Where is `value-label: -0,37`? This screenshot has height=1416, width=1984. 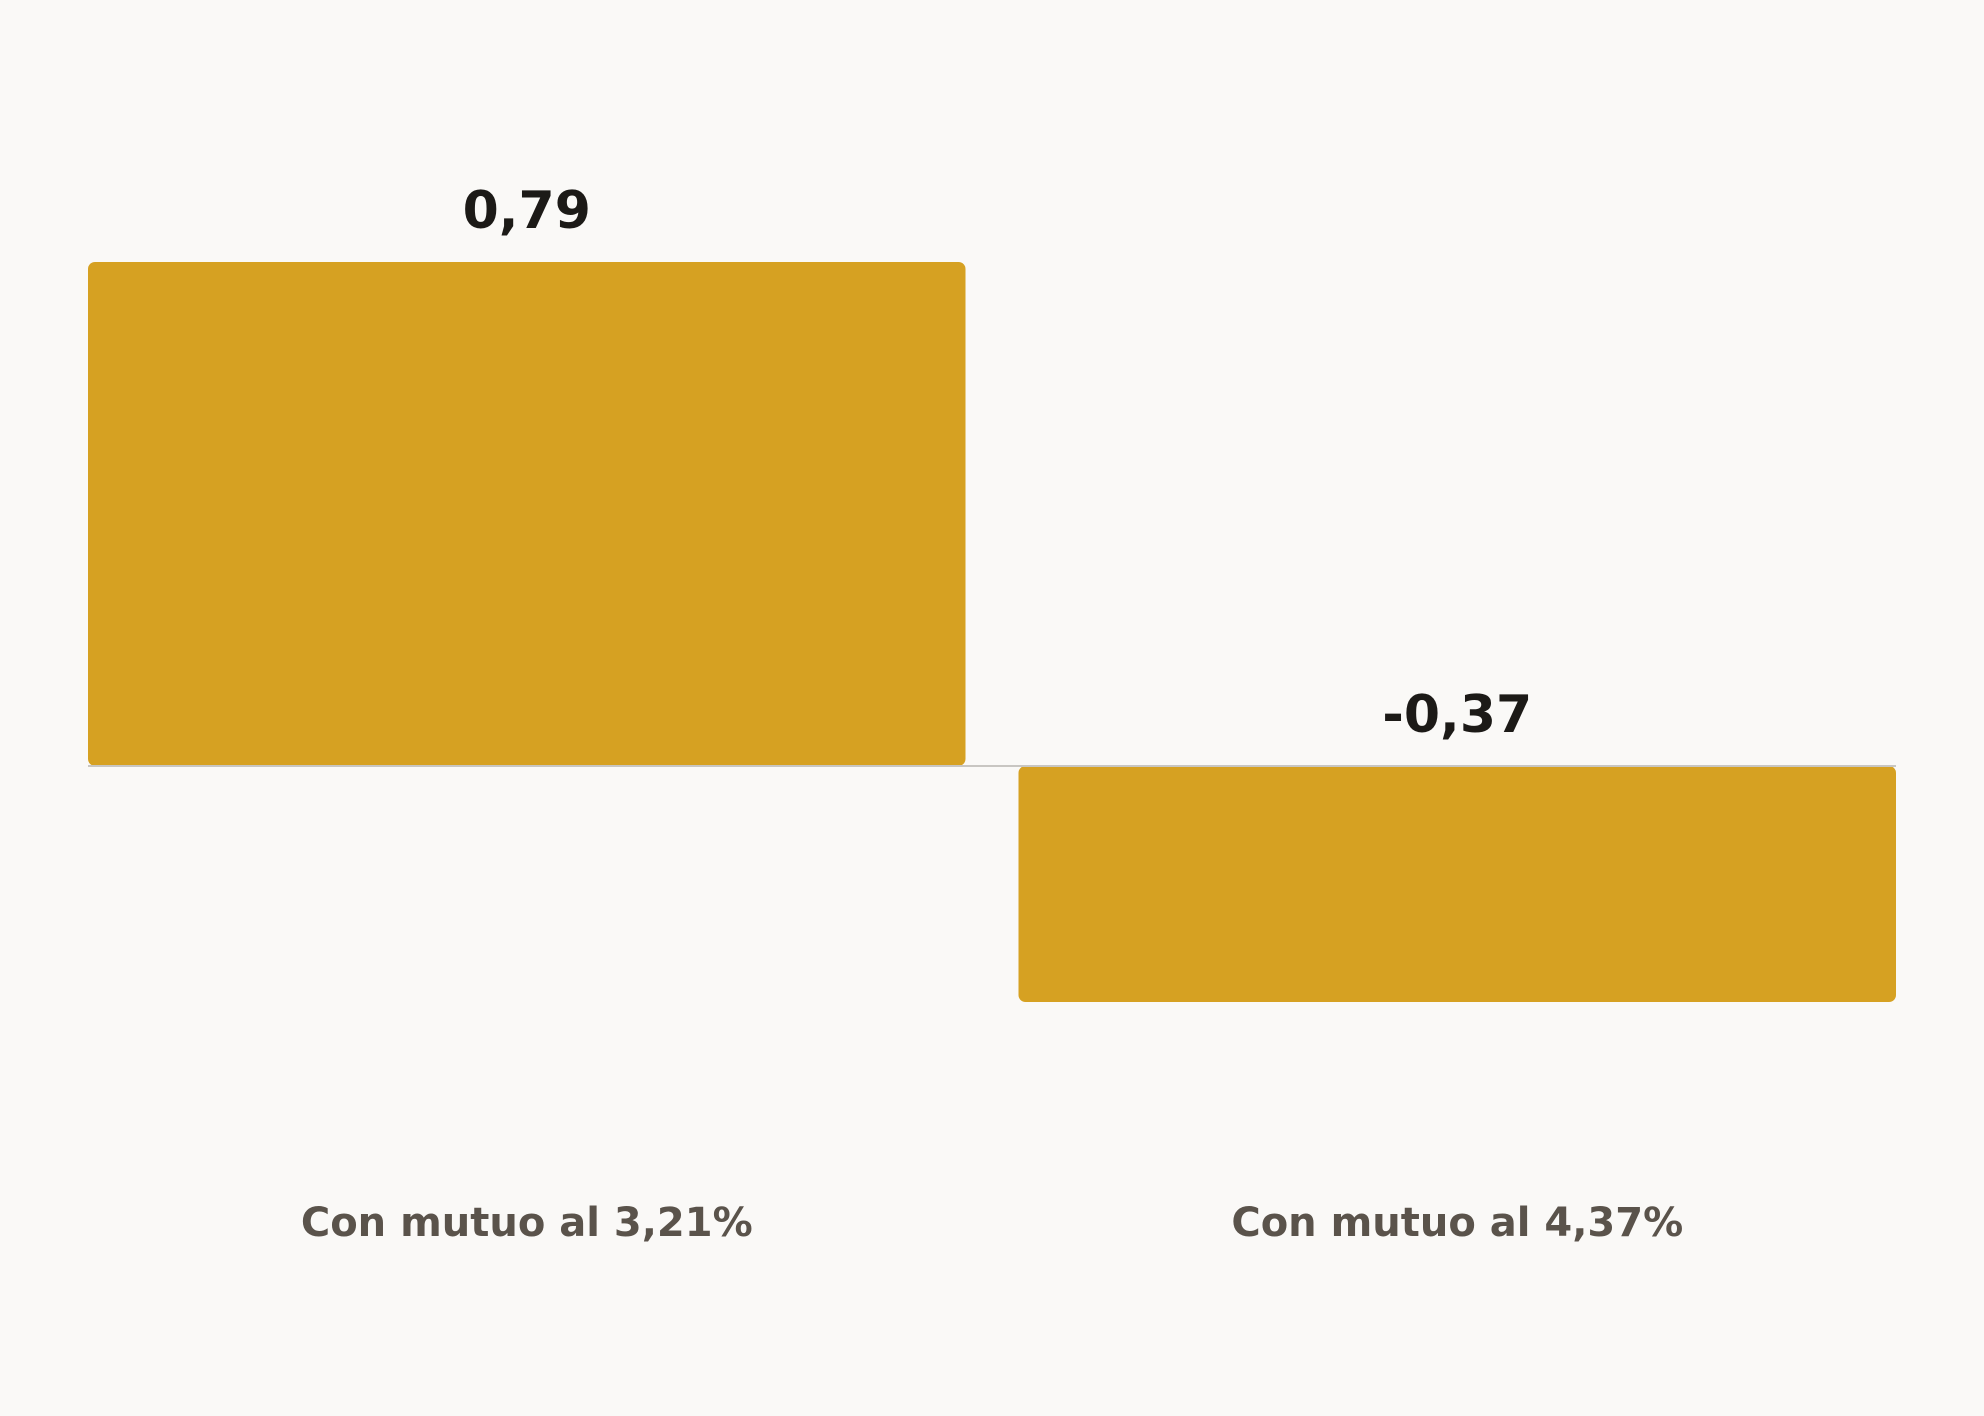
value-label: -0,37 is located at coordinates (1457, 715).